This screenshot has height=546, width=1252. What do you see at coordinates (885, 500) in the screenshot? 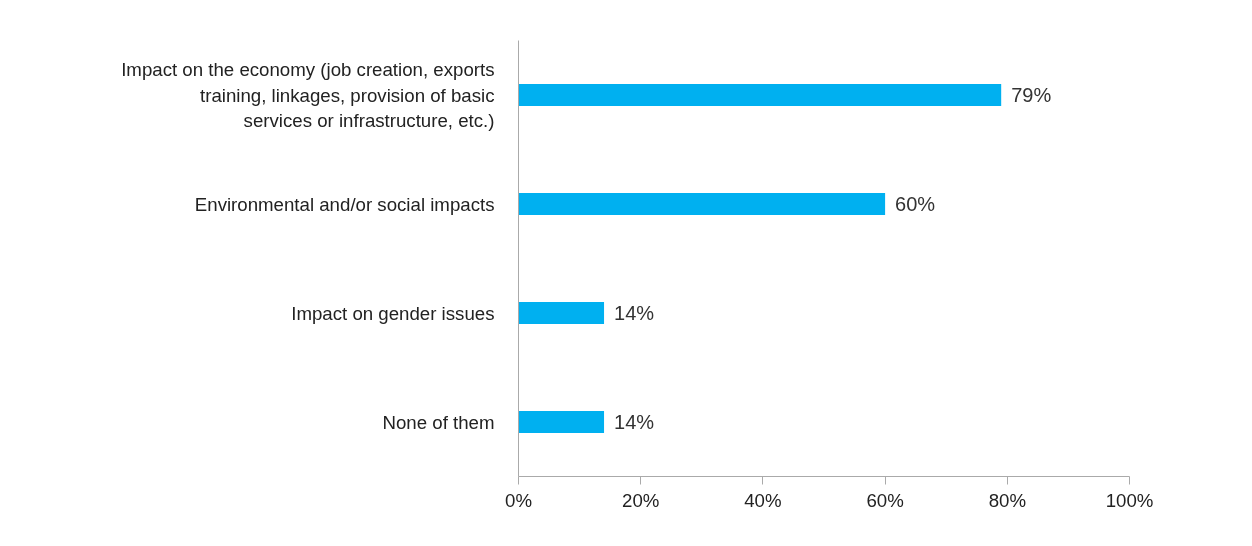
I see `x-tick-label: 60%` at bounding box center [885, 500].